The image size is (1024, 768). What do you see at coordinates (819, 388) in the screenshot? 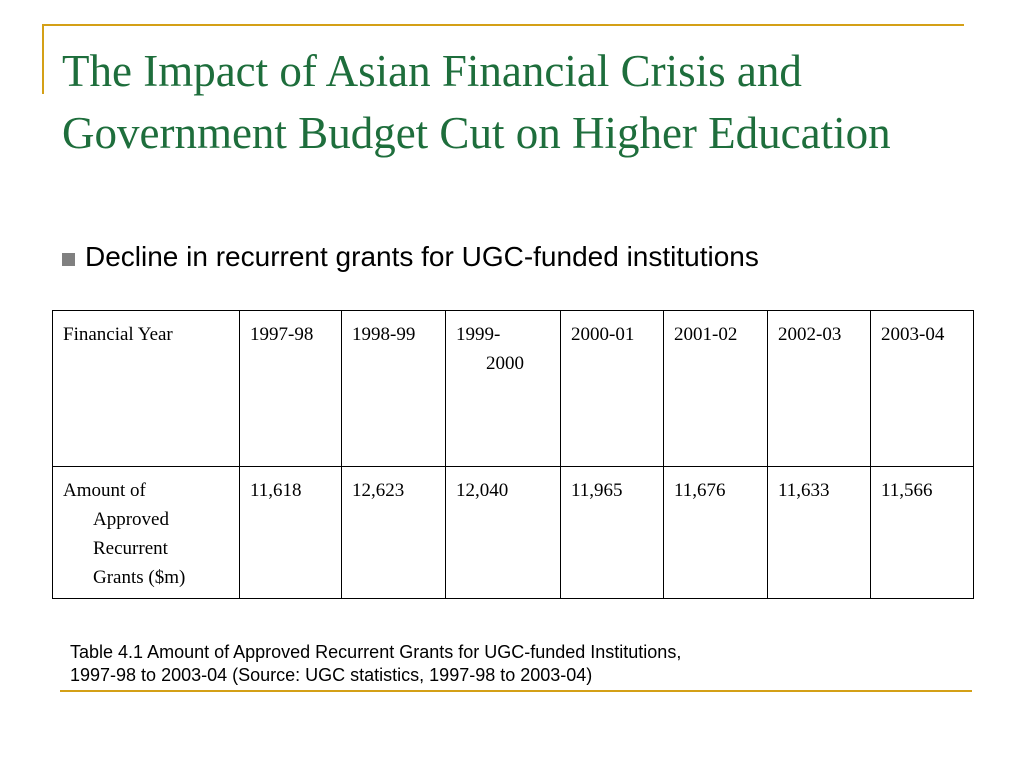
I see `table-cell-year: 2002-03` at bounding box center [819, 388].